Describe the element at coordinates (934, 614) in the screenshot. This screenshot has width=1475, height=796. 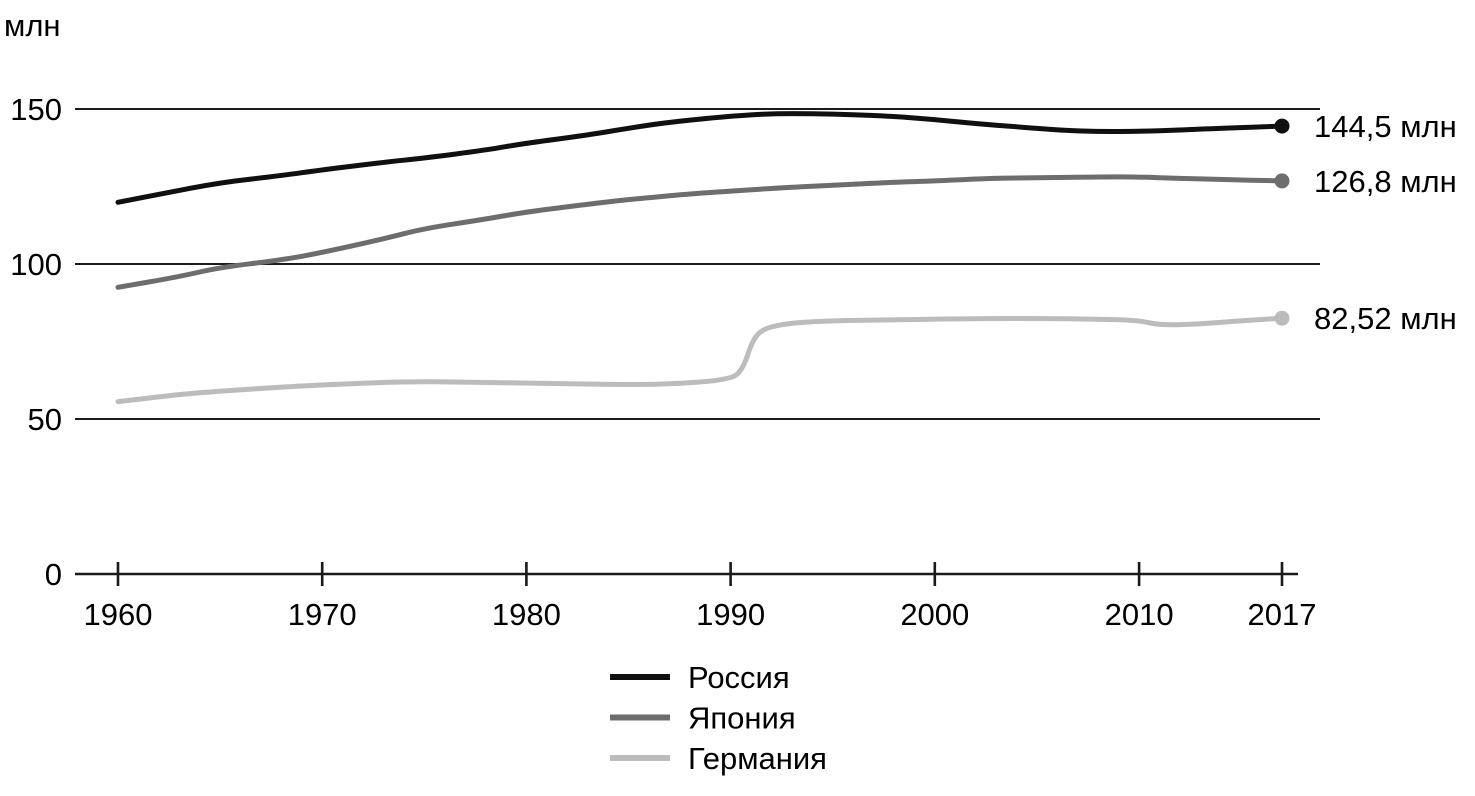
I see `x-tick-label-2000: 2000` at that location.